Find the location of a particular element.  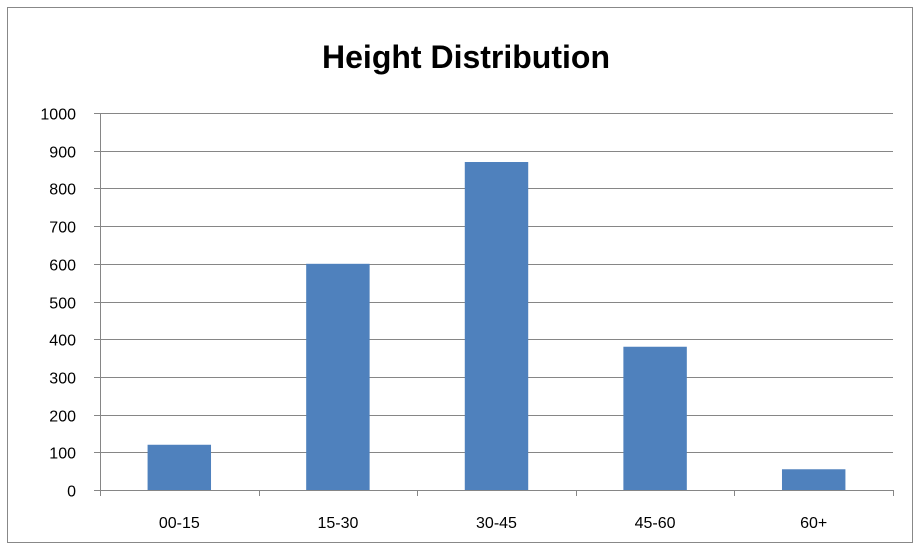

x-tick-label: 15-30 is located at coordinates (337, 523).